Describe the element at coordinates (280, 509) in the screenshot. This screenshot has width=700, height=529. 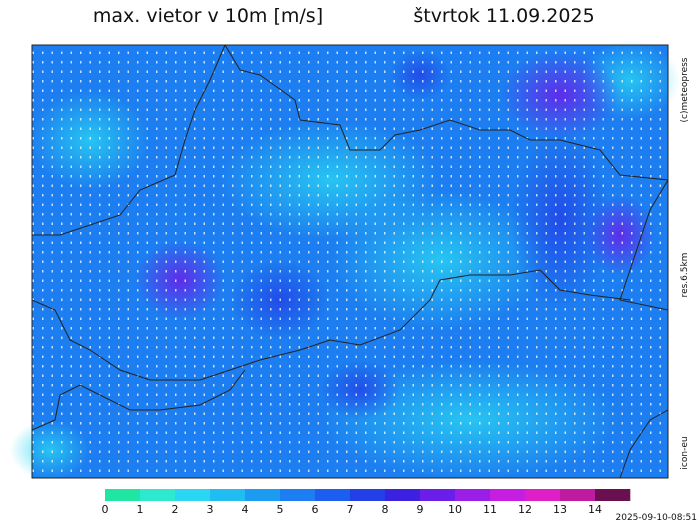
I see `colorbar-tick-label: 5` at that location.